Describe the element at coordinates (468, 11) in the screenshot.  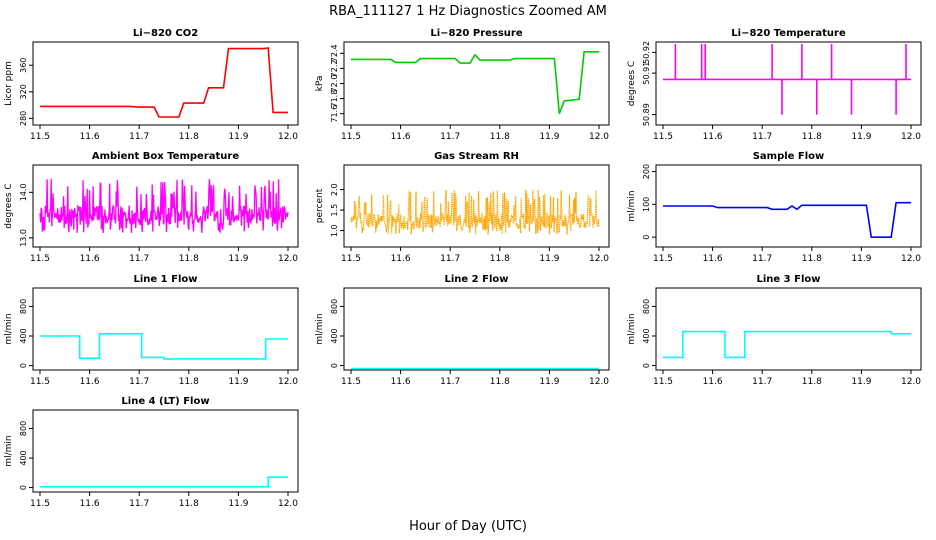
I see `figure-title: RBA_111127 1 Hz Diagnostics Zoomed AM` at that location.